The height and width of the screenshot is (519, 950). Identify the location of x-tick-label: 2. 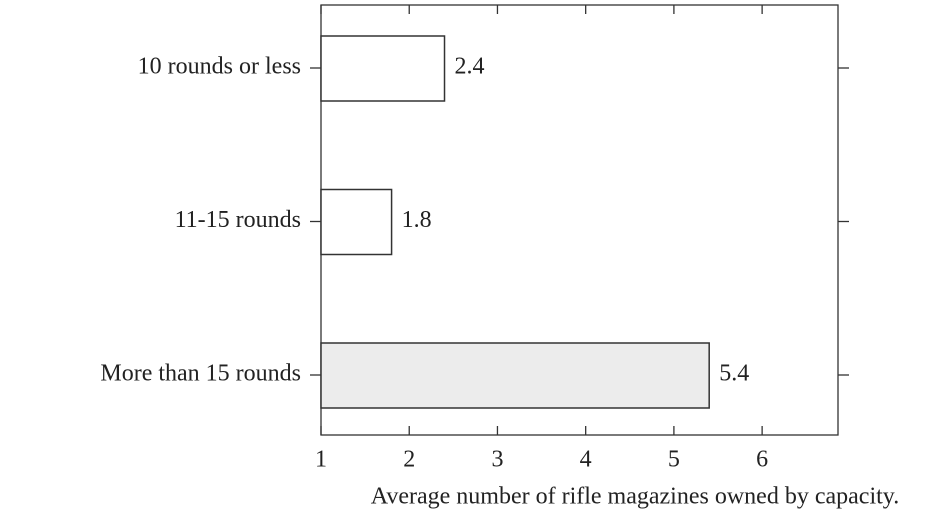
(409, 460).